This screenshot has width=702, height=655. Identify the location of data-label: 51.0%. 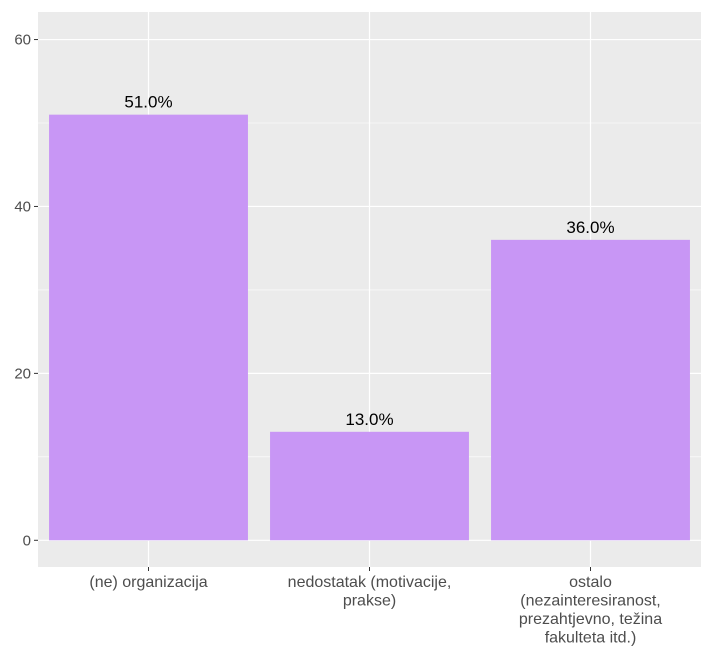
(148, 102).